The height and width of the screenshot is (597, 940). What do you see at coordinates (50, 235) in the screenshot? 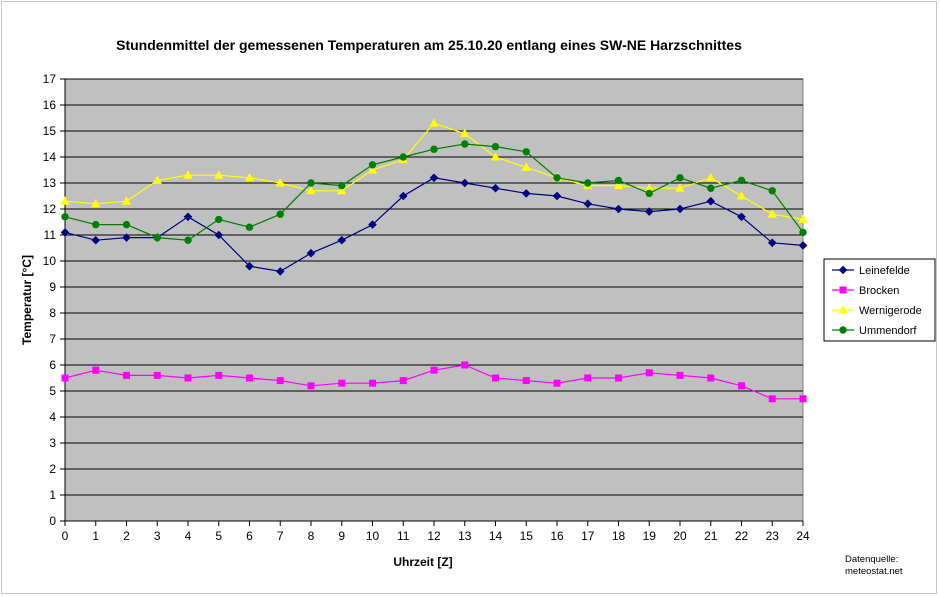
I see `y-tick-label: 11` at bounding box center [50, 235].